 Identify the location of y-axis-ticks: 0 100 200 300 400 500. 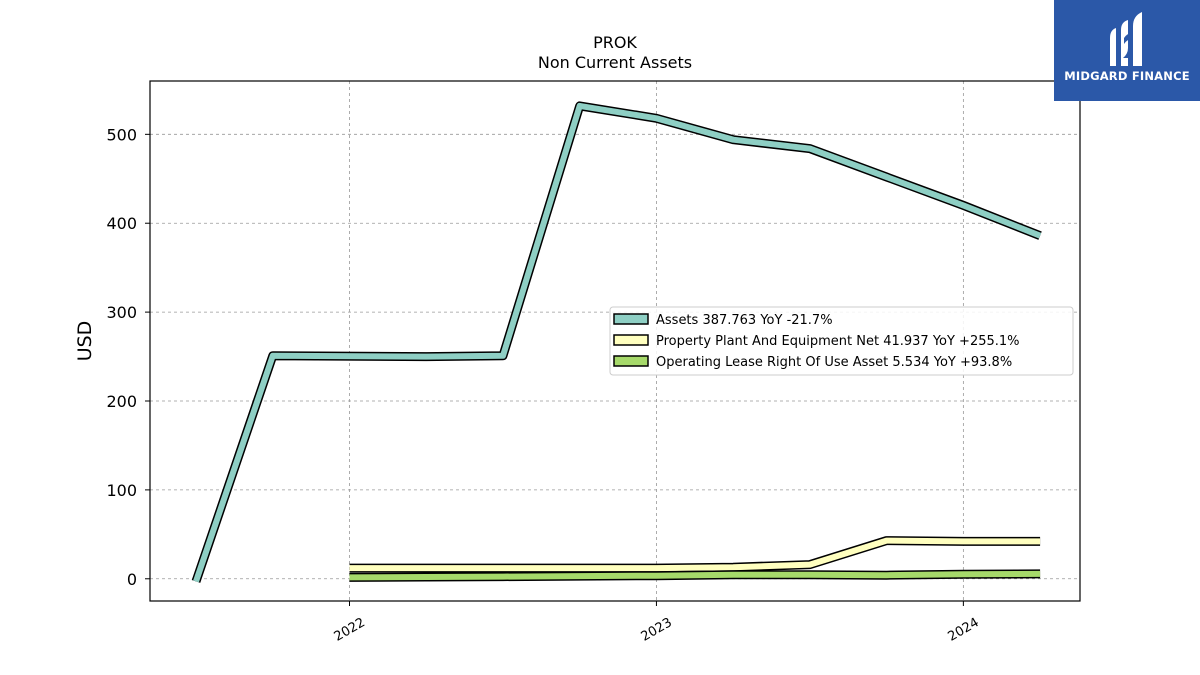
(128, 357).